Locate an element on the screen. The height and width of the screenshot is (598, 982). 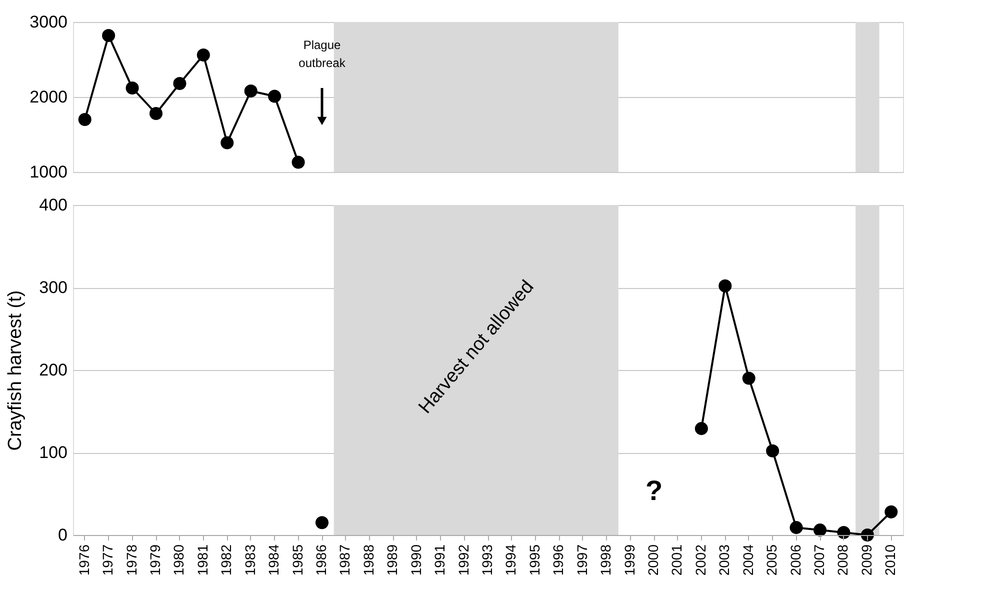
x-tick-label: 2008 is located at coordinates (842, 560).